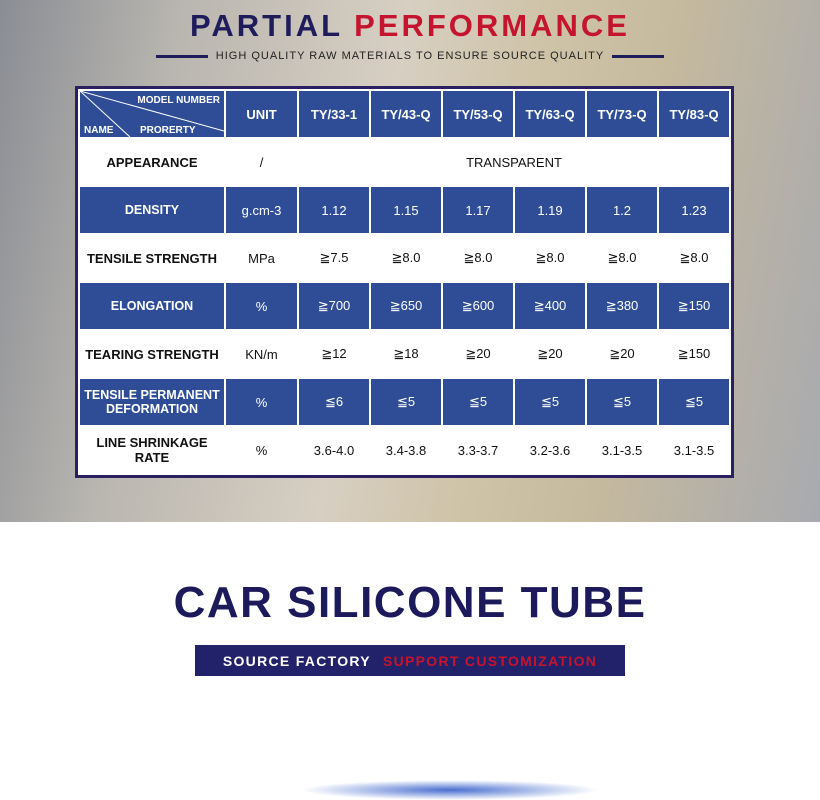 The height and width of the screenshot is (800, 820). Describe the element at coordinates (550, 306) in the screenshot. I see `value-cell: ≧400` at that location.